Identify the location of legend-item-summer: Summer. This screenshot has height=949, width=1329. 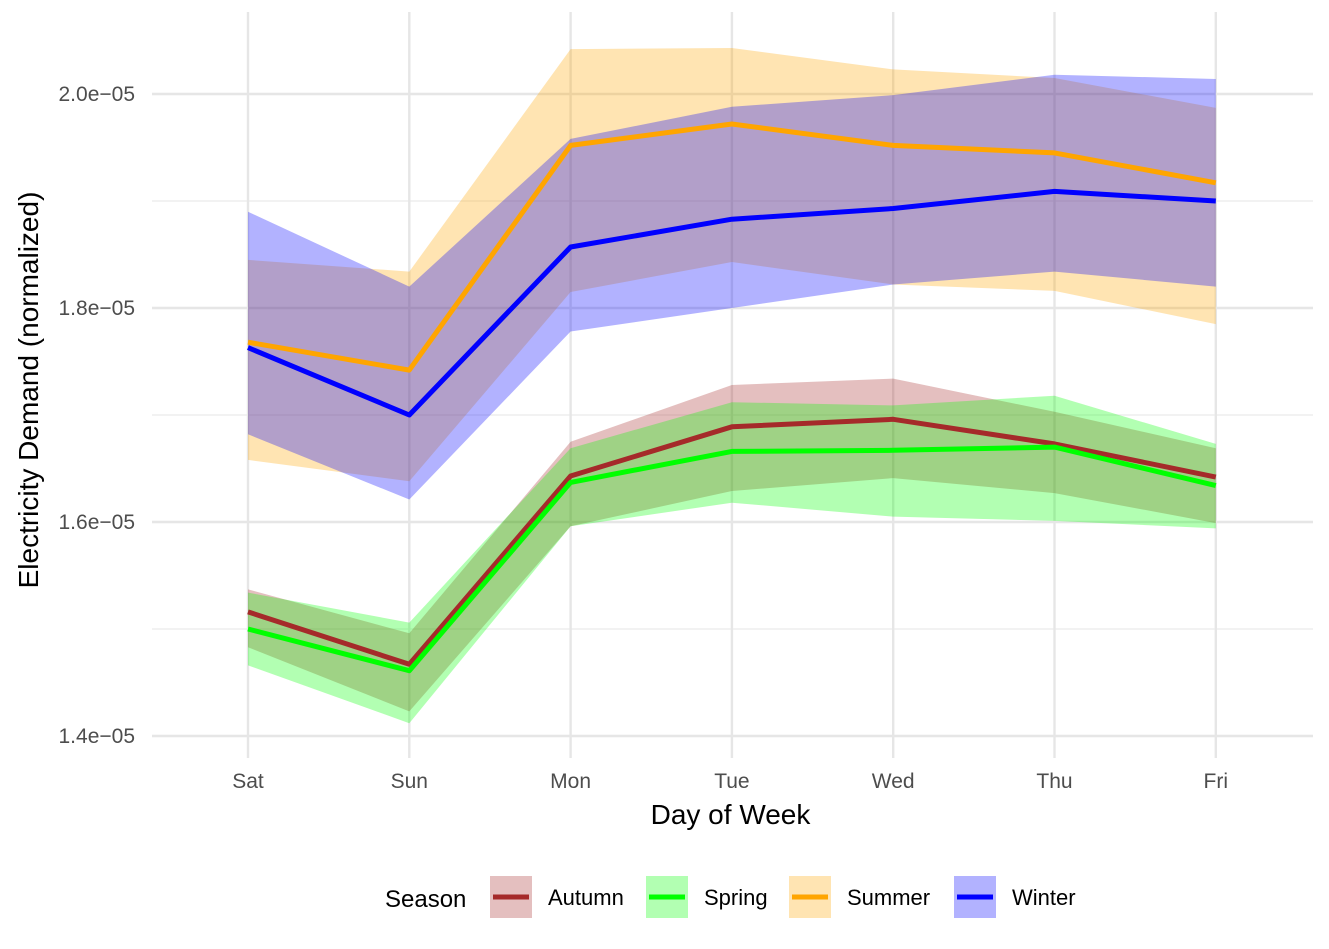
(859, 897).